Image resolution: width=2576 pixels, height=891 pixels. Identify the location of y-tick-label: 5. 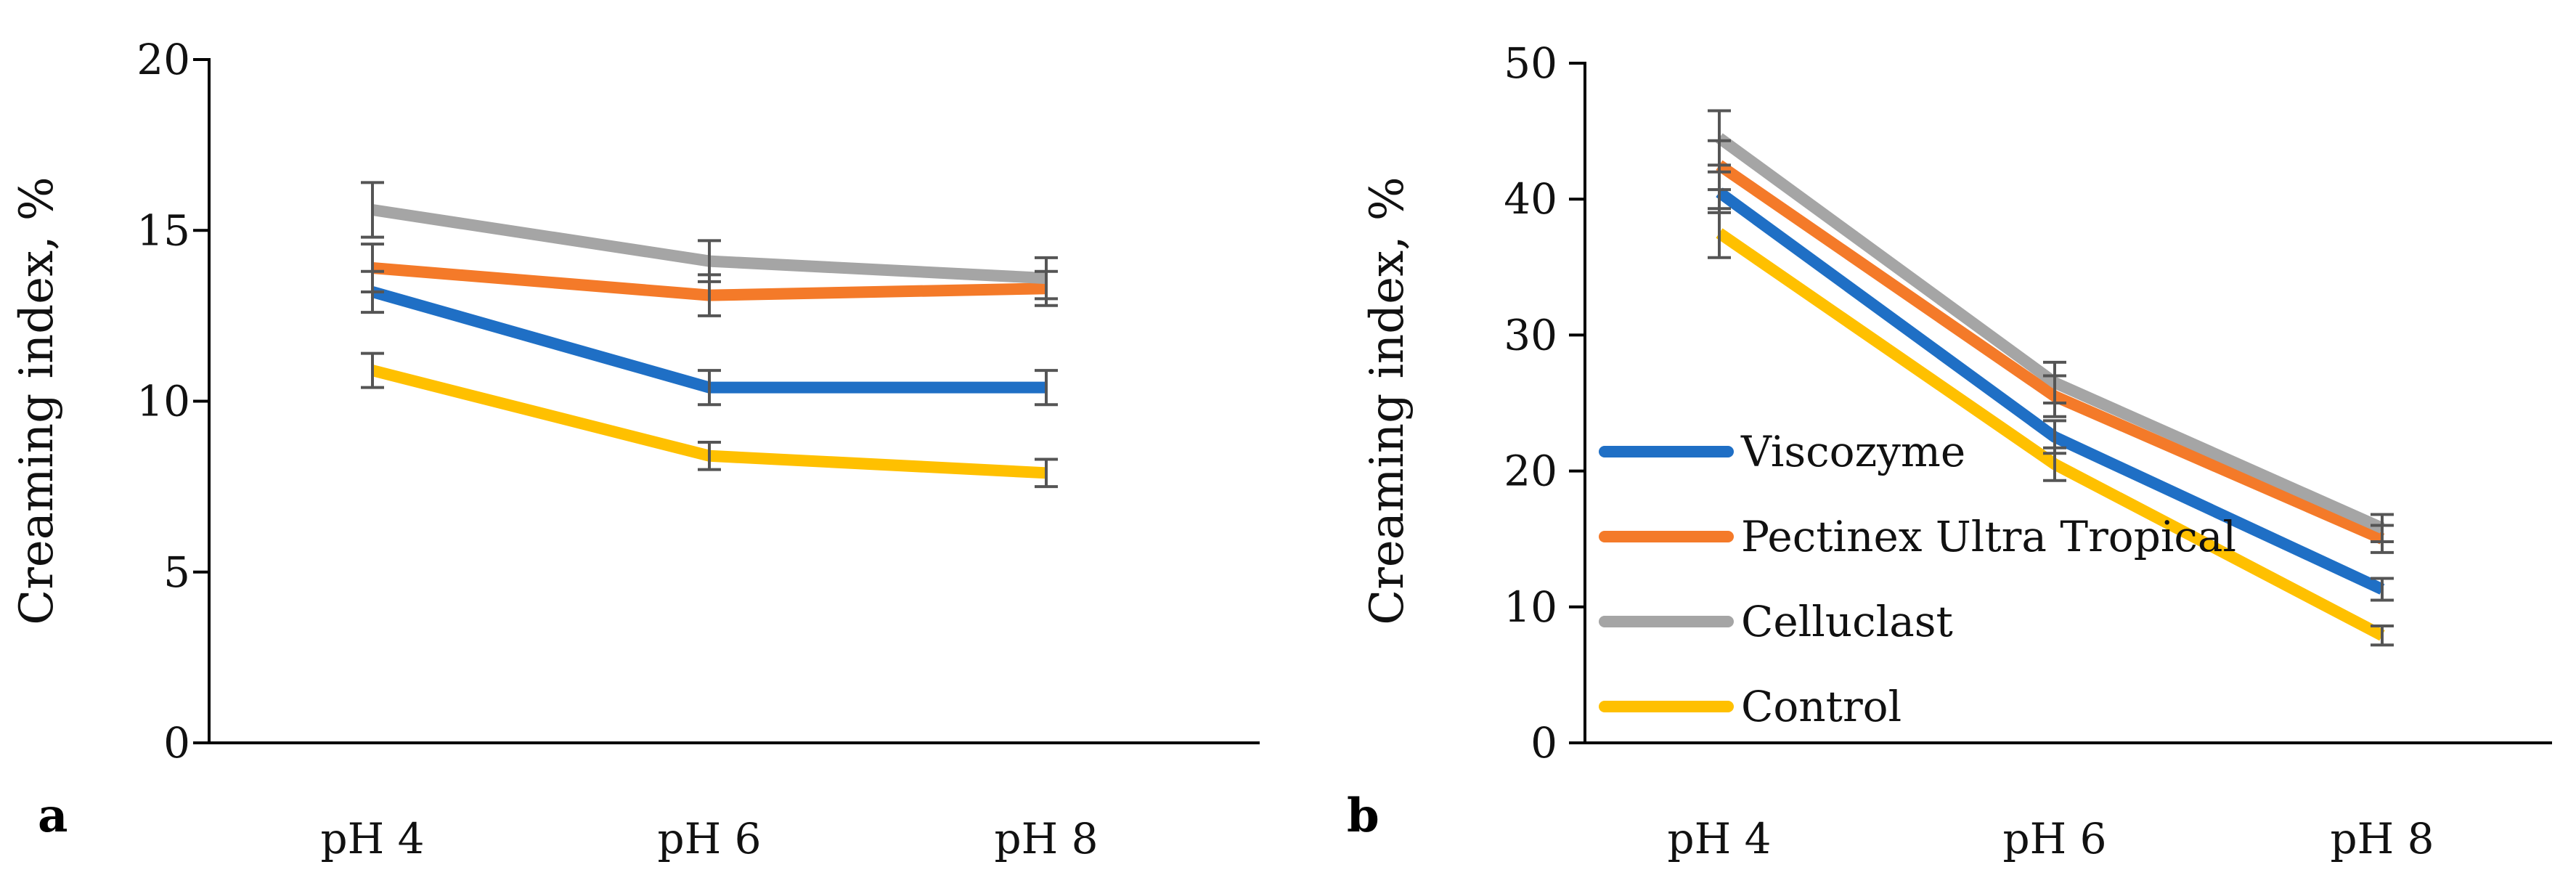
(176, 572).